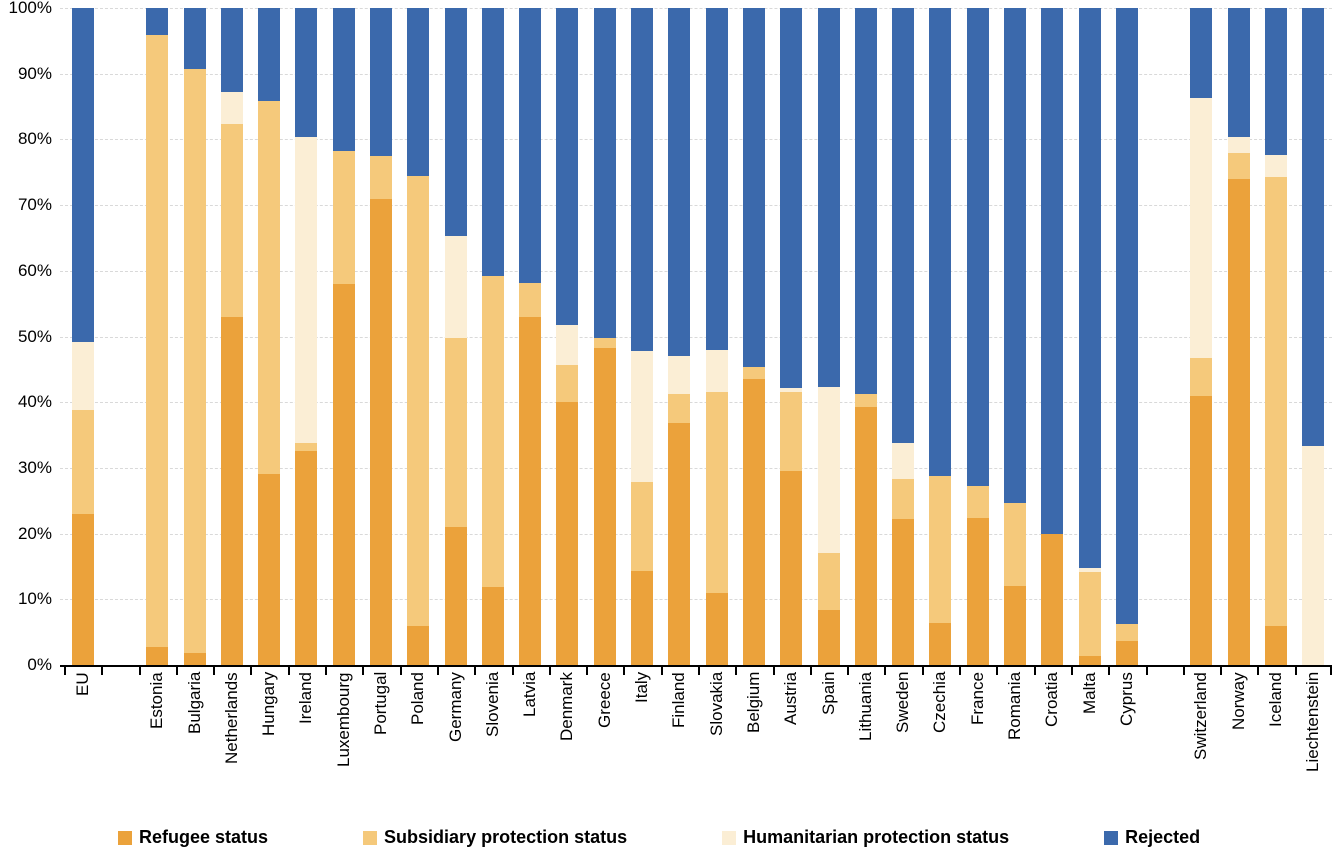 This screenshot has height=860, width=1332. I want to click on legend-item-refugee-status: Refugee status, so click(193, 837).